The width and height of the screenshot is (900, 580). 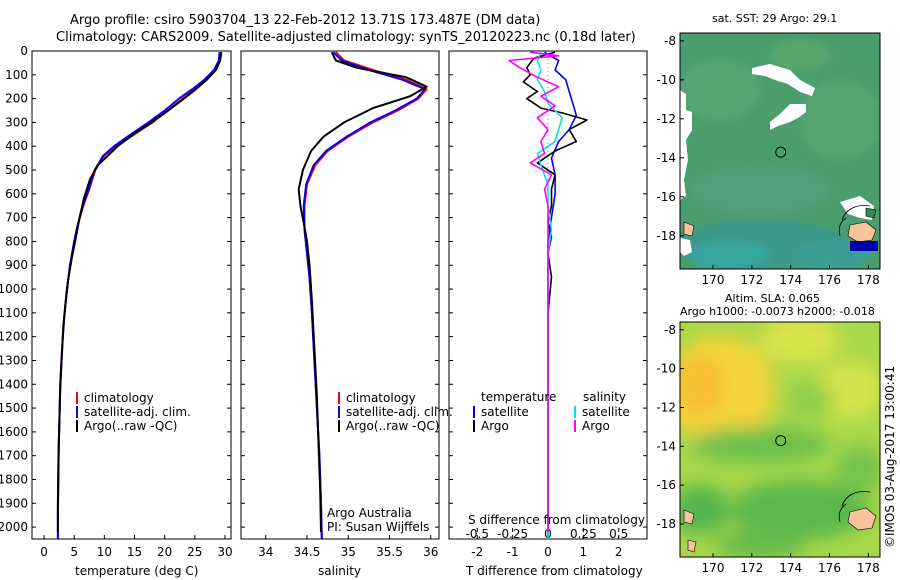 What do you see at coordinates (864, 246) in the screenshot?
I see `sst-argo-marker` at bounding box center [864, 246].